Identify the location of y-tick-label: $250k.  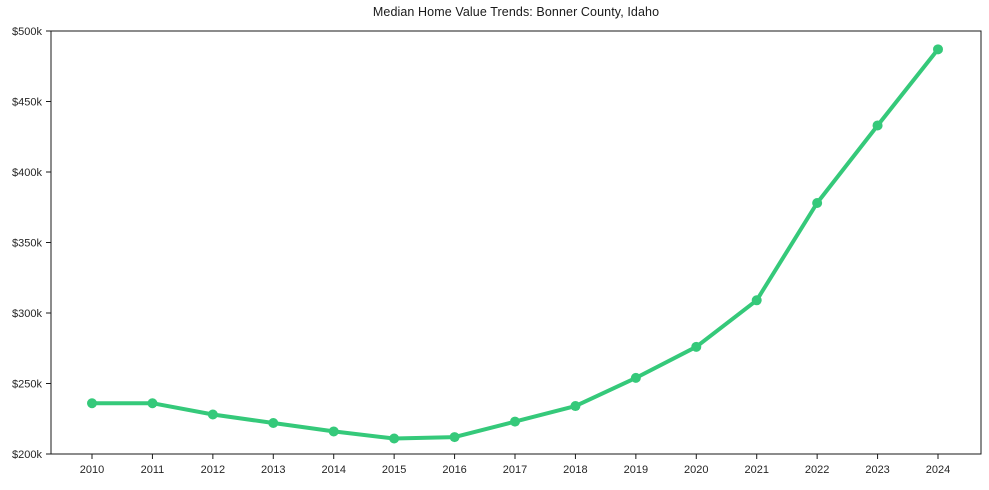
(27, 385).